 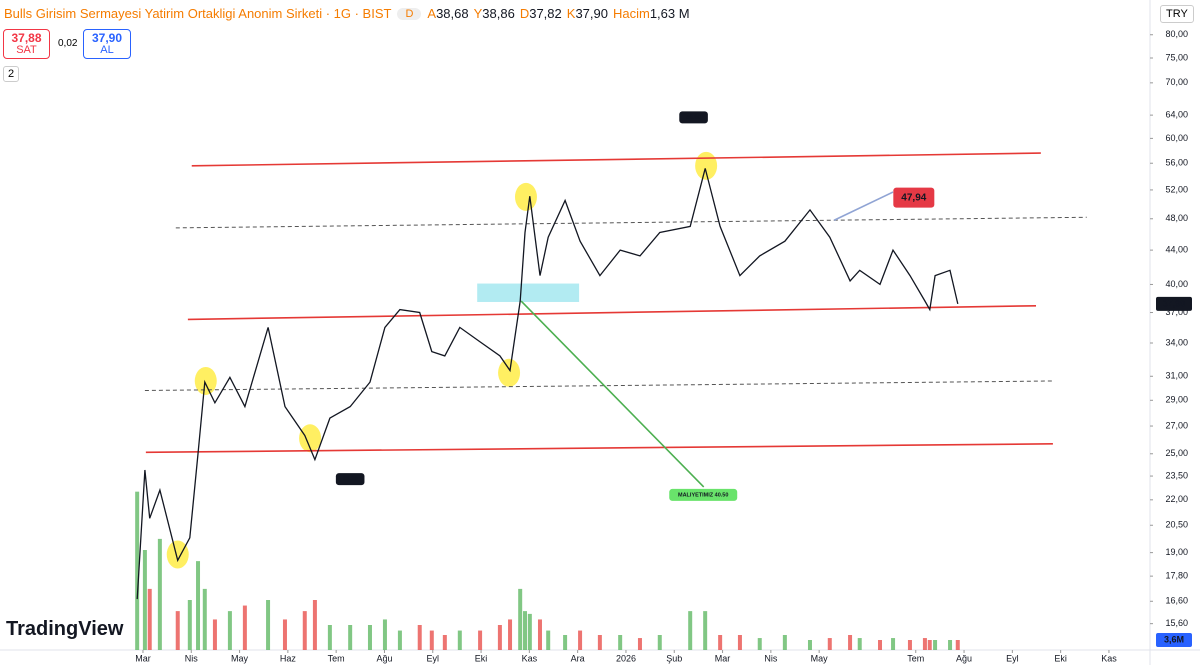 What do you see at coordinates (26, 38) in the screenshot?
I see `sell-price: 37,88` at bounding box center [26, 38].